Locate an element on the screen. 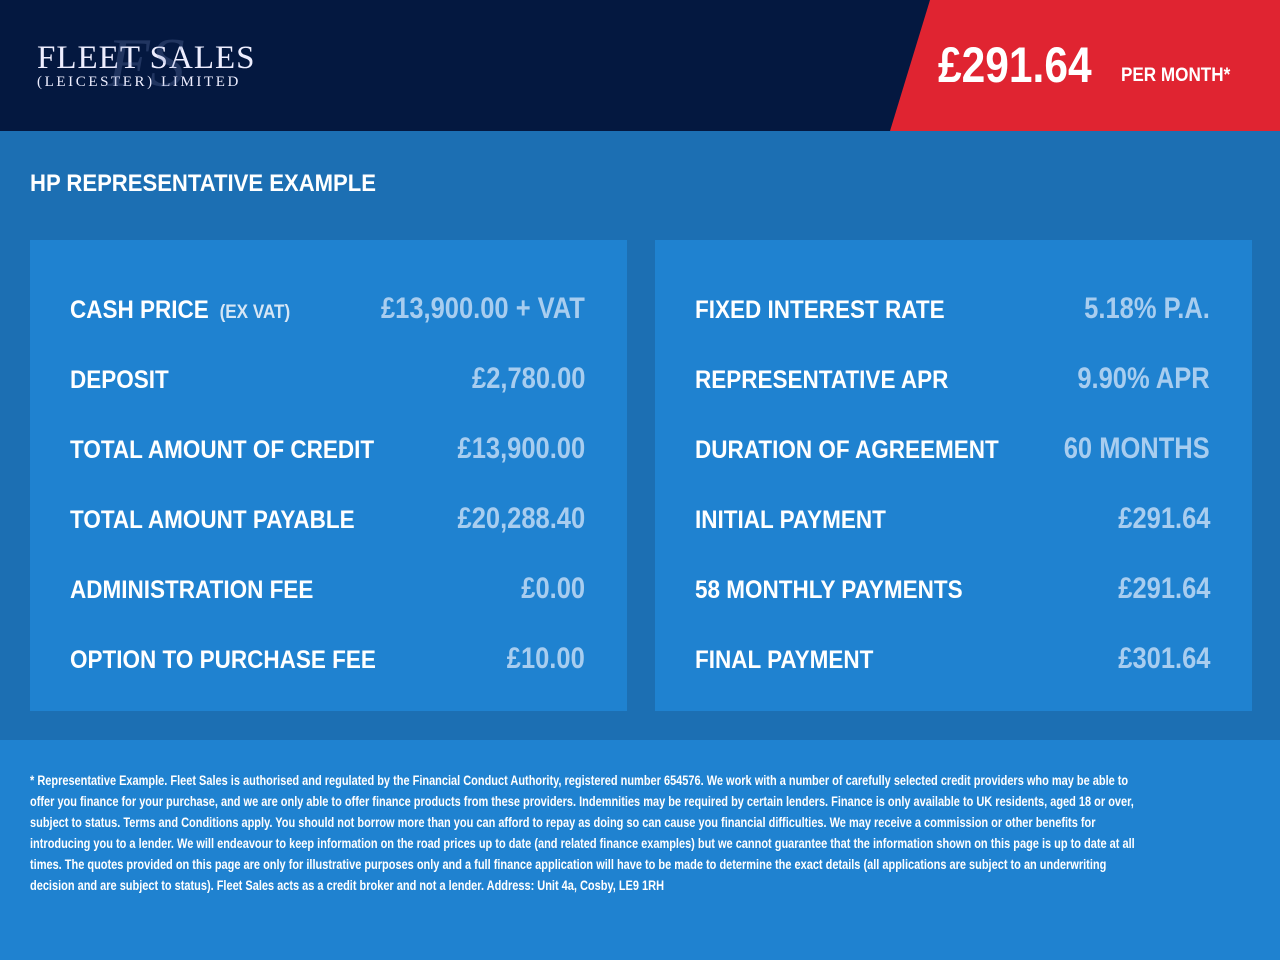 Image resolution: width=1280 pixels, height=960 pixels. logo-monogram: FS is located at coordinates (146, 63).